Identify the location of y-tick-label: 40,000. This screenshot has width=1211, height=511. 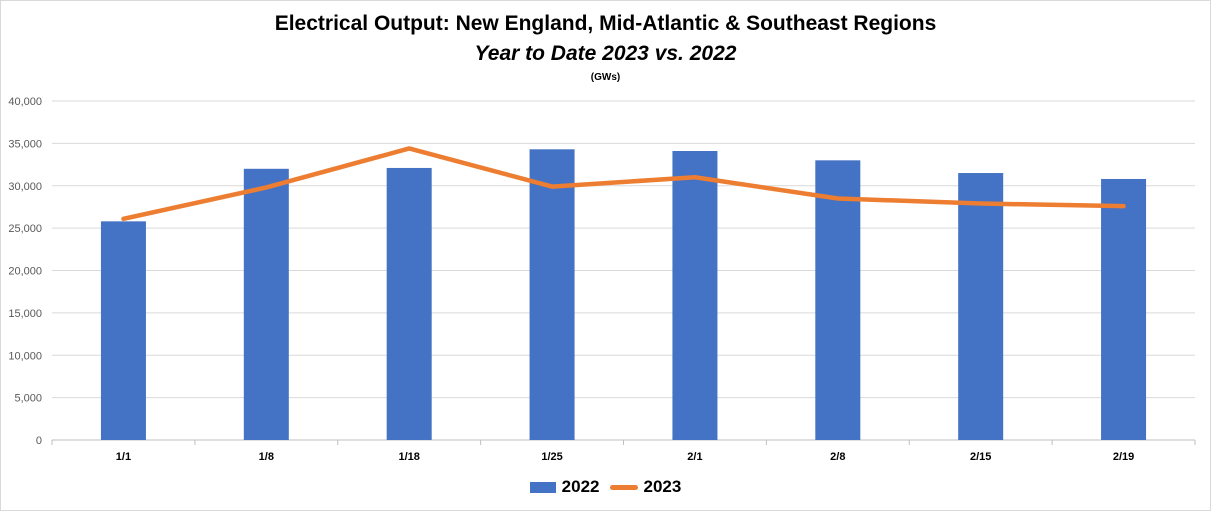
(25, 102).